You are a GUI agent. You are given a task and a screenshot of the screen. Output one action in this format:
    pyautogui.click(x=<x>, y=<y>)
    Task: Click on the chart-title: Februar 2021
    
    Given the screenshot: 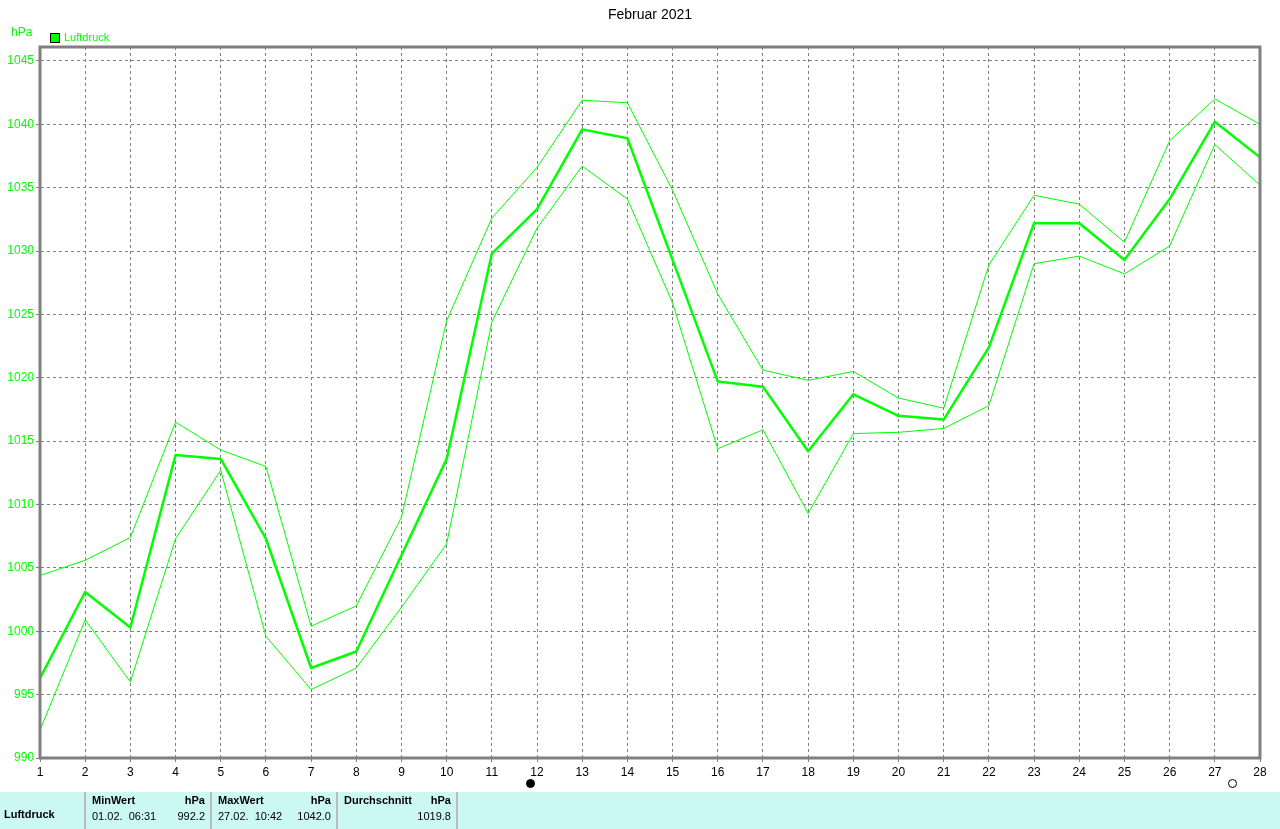 What is the action you would take?
    pyautogui.click(x=650, y=13)
    